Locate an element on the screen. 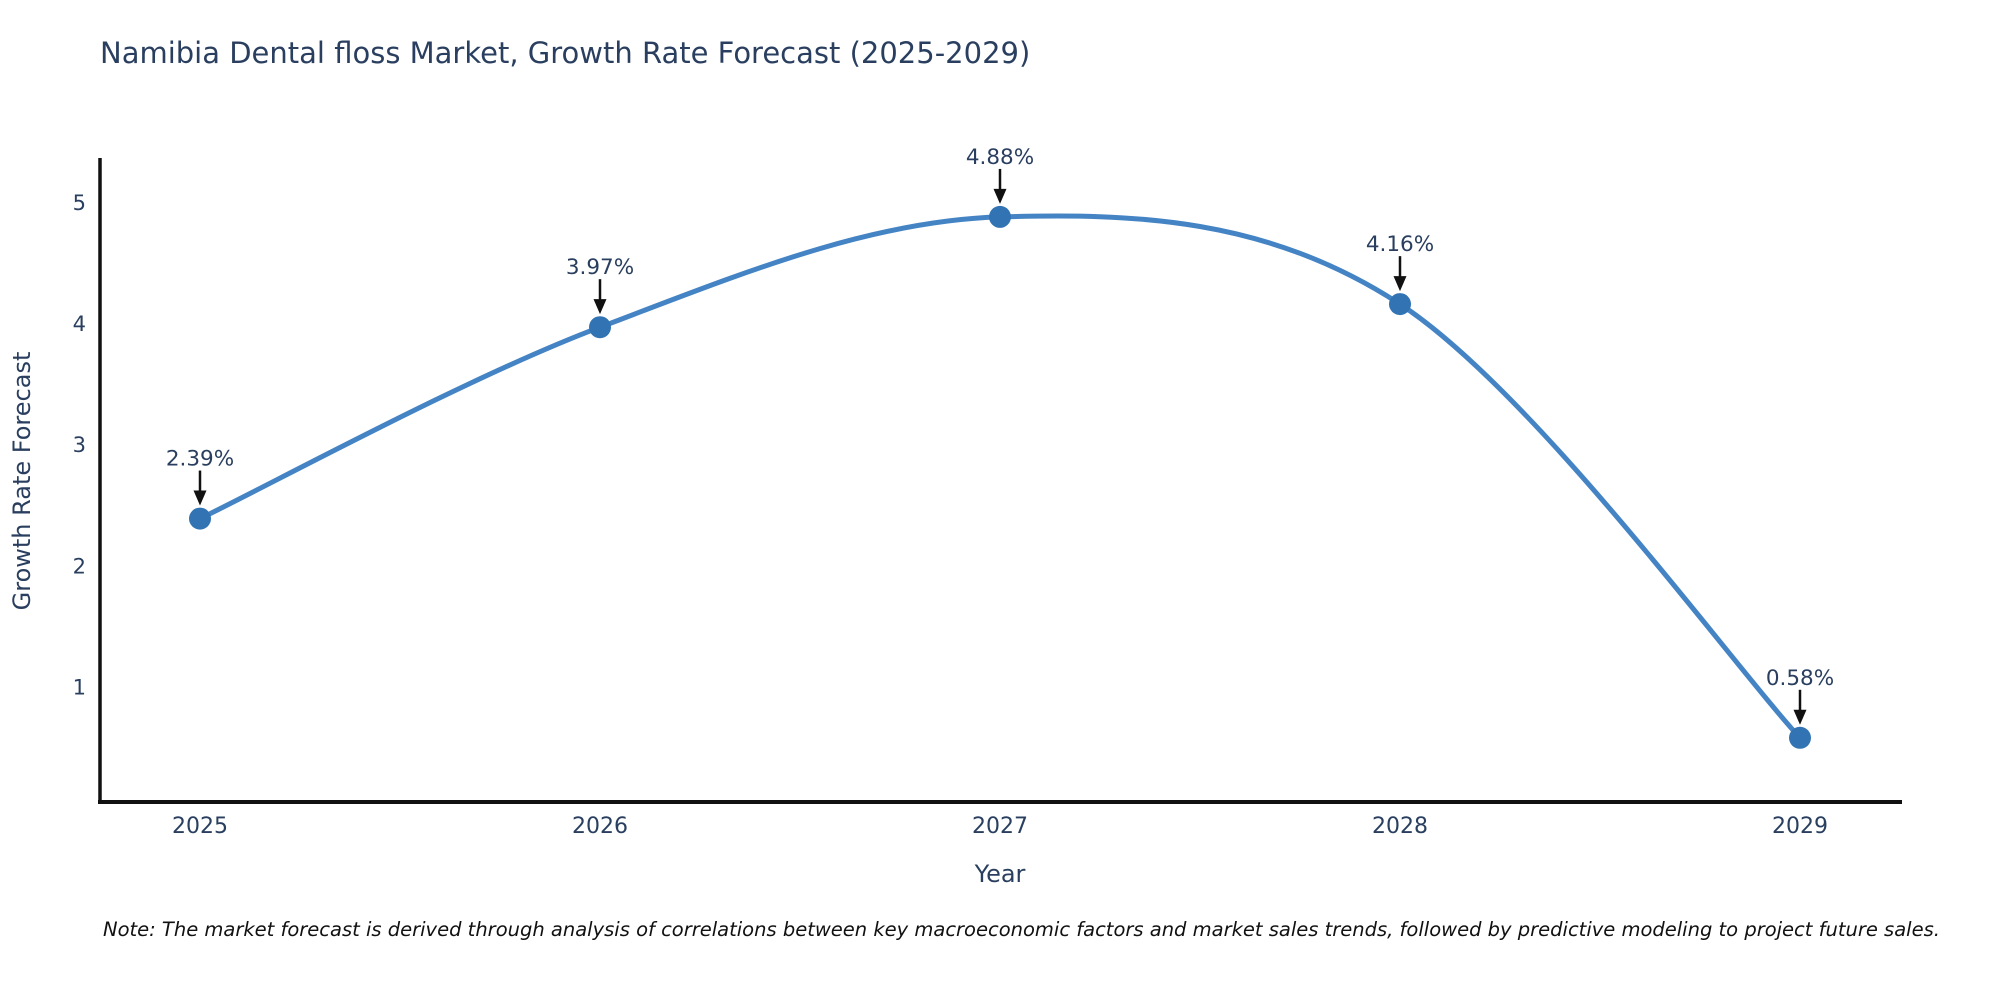 The height and width of the screenshot is (1000, 2000). y-tick-label: 4 is located at coordinates (79, 324).